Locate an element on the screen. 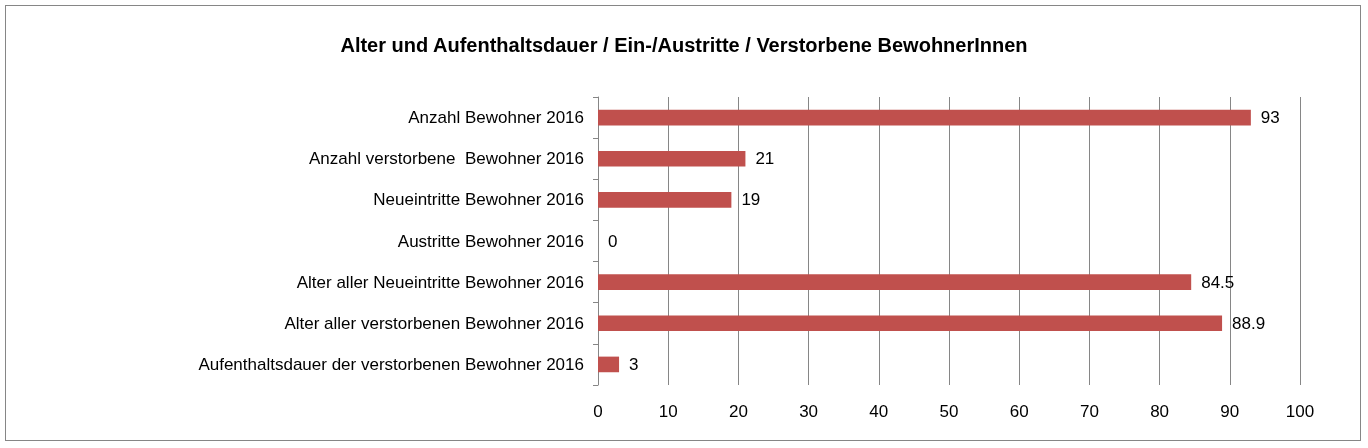 Image resolution: width=1368 pixels, height=448 pixels. x-tick-label: 70 is located at coordinates (1089, 411).